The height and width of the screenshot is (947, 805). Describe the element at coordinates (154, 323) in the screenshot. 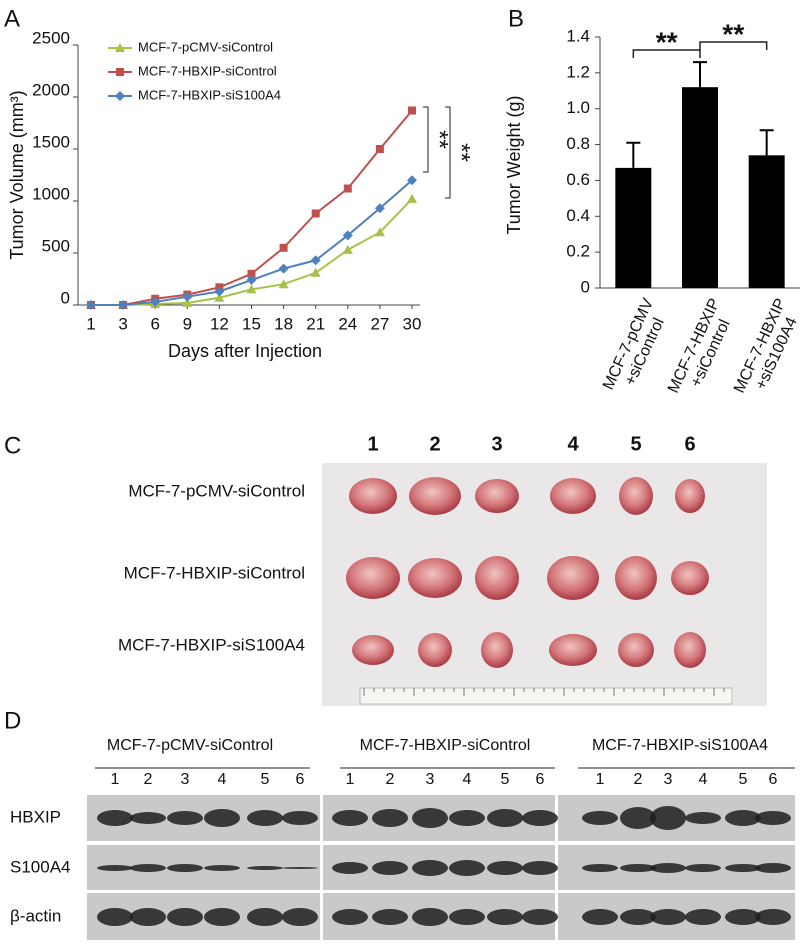

I see `x-tick-label: 6` at that location.